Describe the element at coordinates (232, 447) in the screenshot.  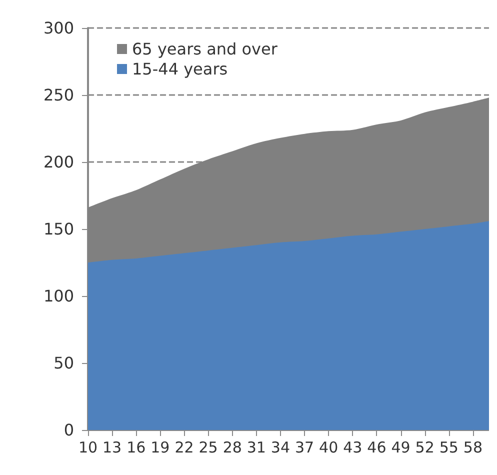
I see `x-tick-label: 28` at that location.